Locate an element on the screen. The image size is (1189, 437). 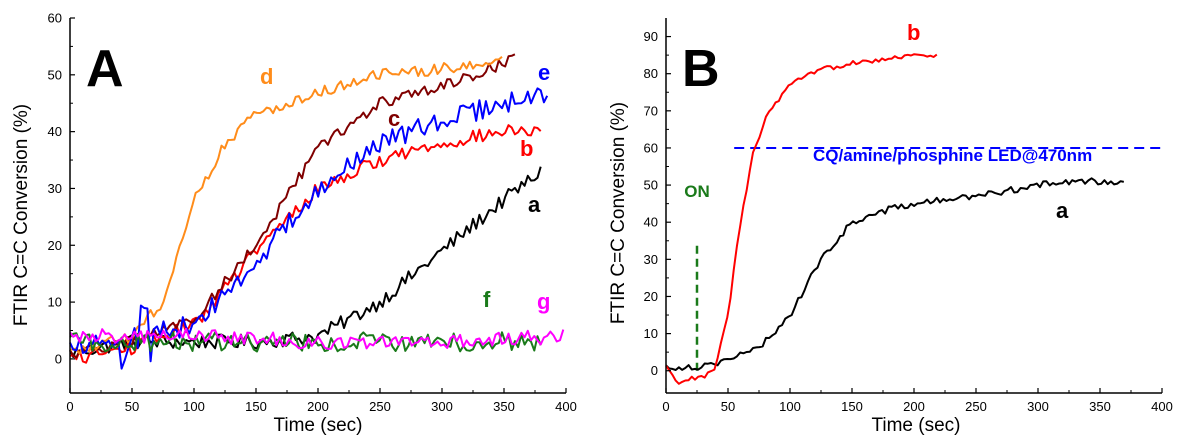
y-tick-label: 80 is located at coordinates (651, 73).